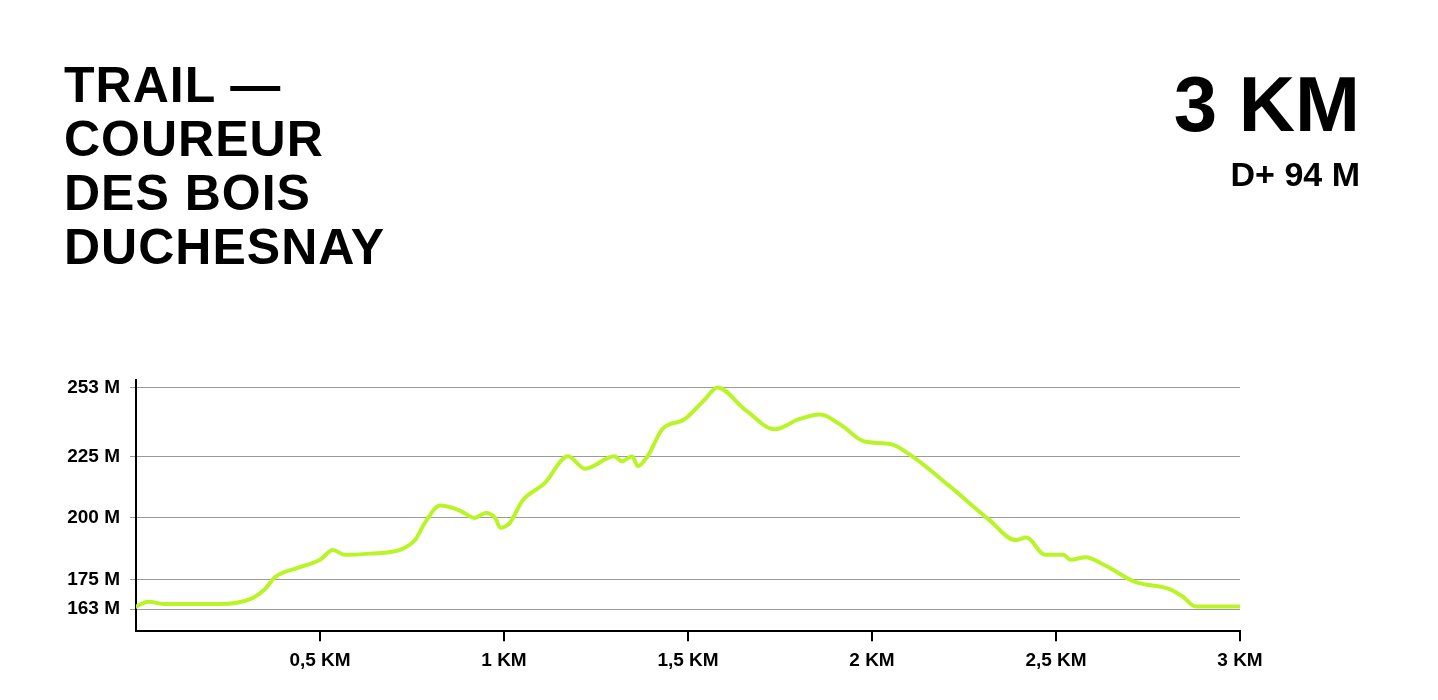  Describe the element at coordinates (93, 386) in the screenshot. I see `y-tick-label: 253 M` at that location.